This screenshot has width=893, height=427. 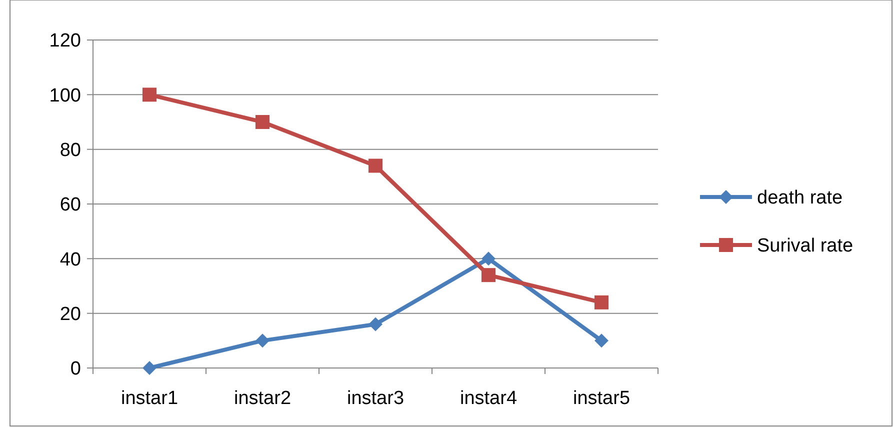 What do you see at coordinates (800, 198) in the screenshot?
I see `legend-label: death rate` at bounding box center [800, 198].